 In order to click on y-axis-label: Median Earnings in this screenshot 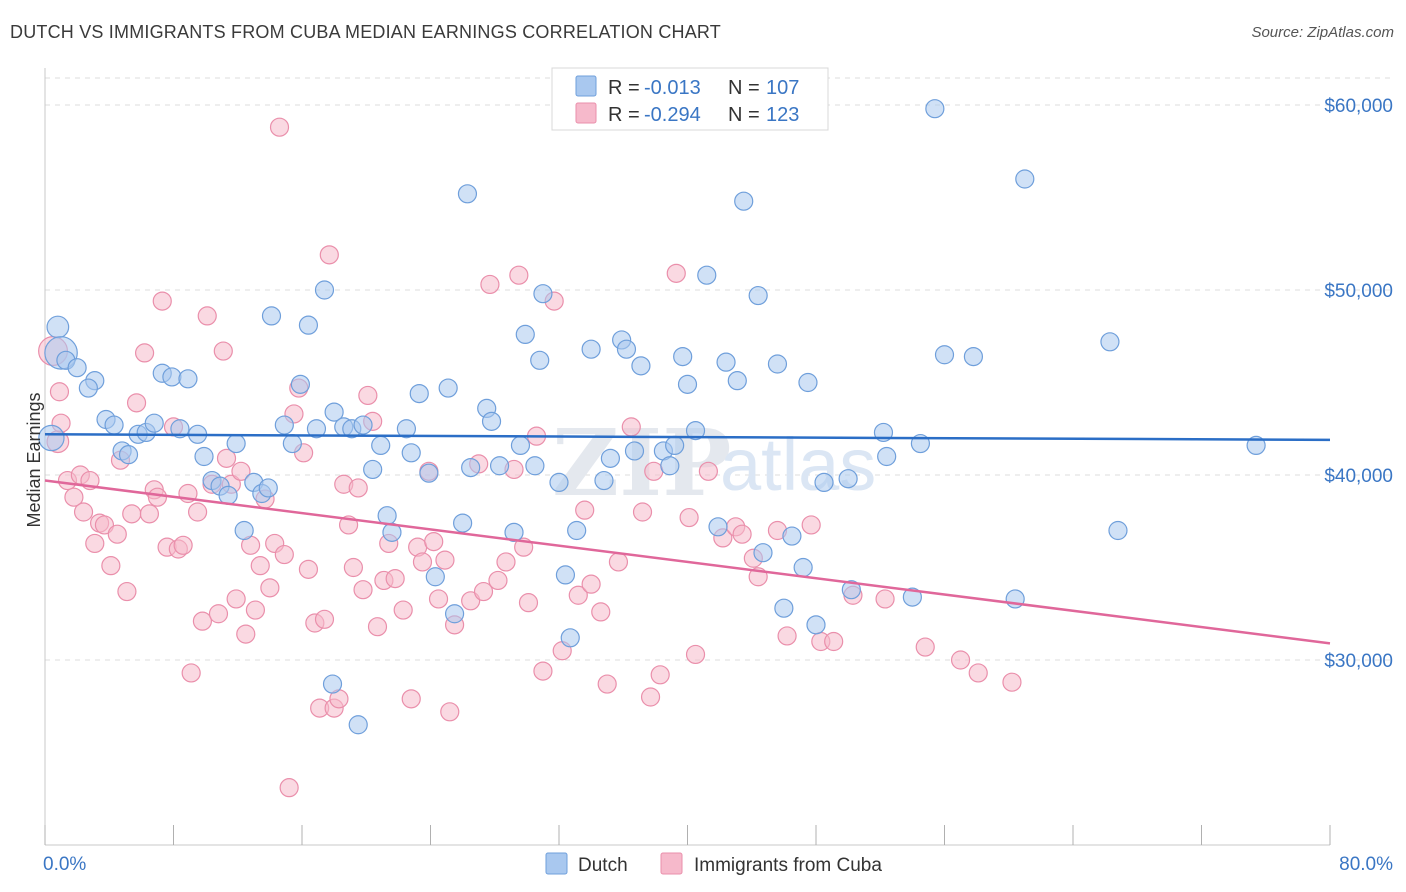, I will do `click(34, 459)`.